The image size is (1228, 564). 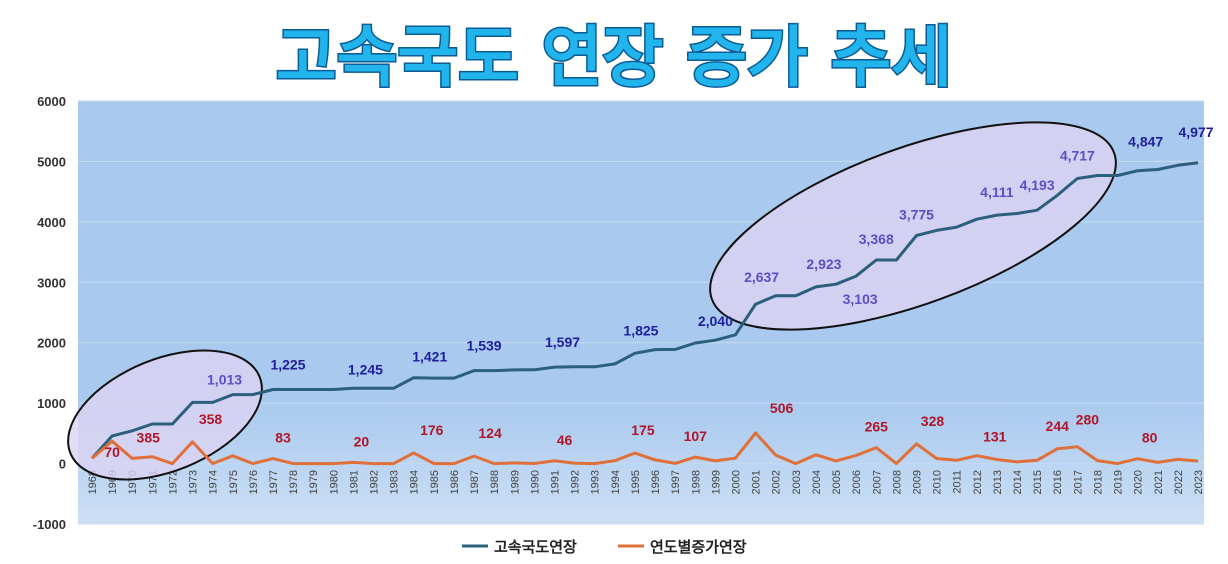 What do you see at coordinates (112, 452) in the screenshot?
I see `increase-data-label: 70` at bounding box center [112, 452].